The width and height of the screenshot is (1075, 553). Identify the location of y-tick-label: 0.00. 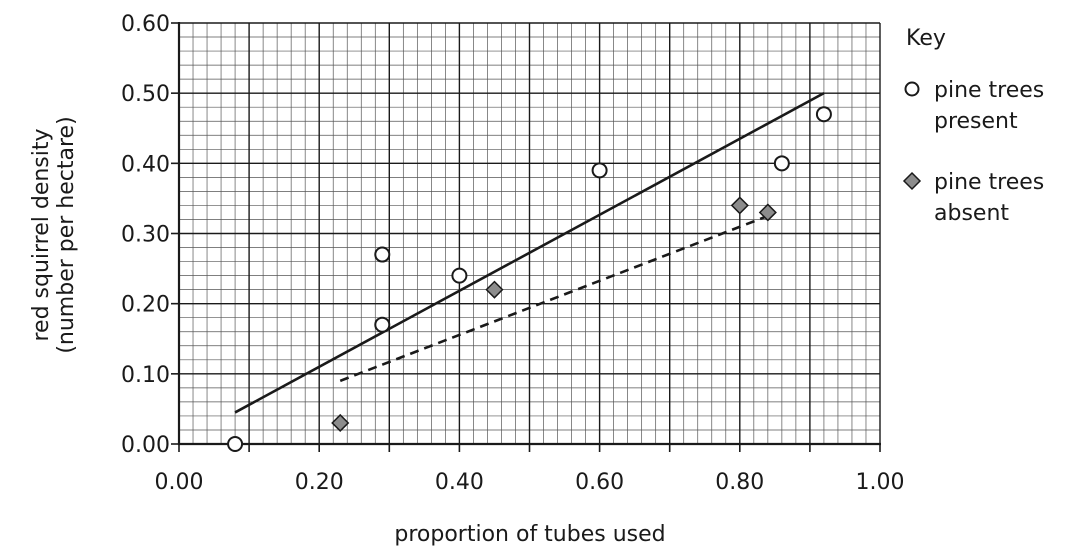
(145, 445).